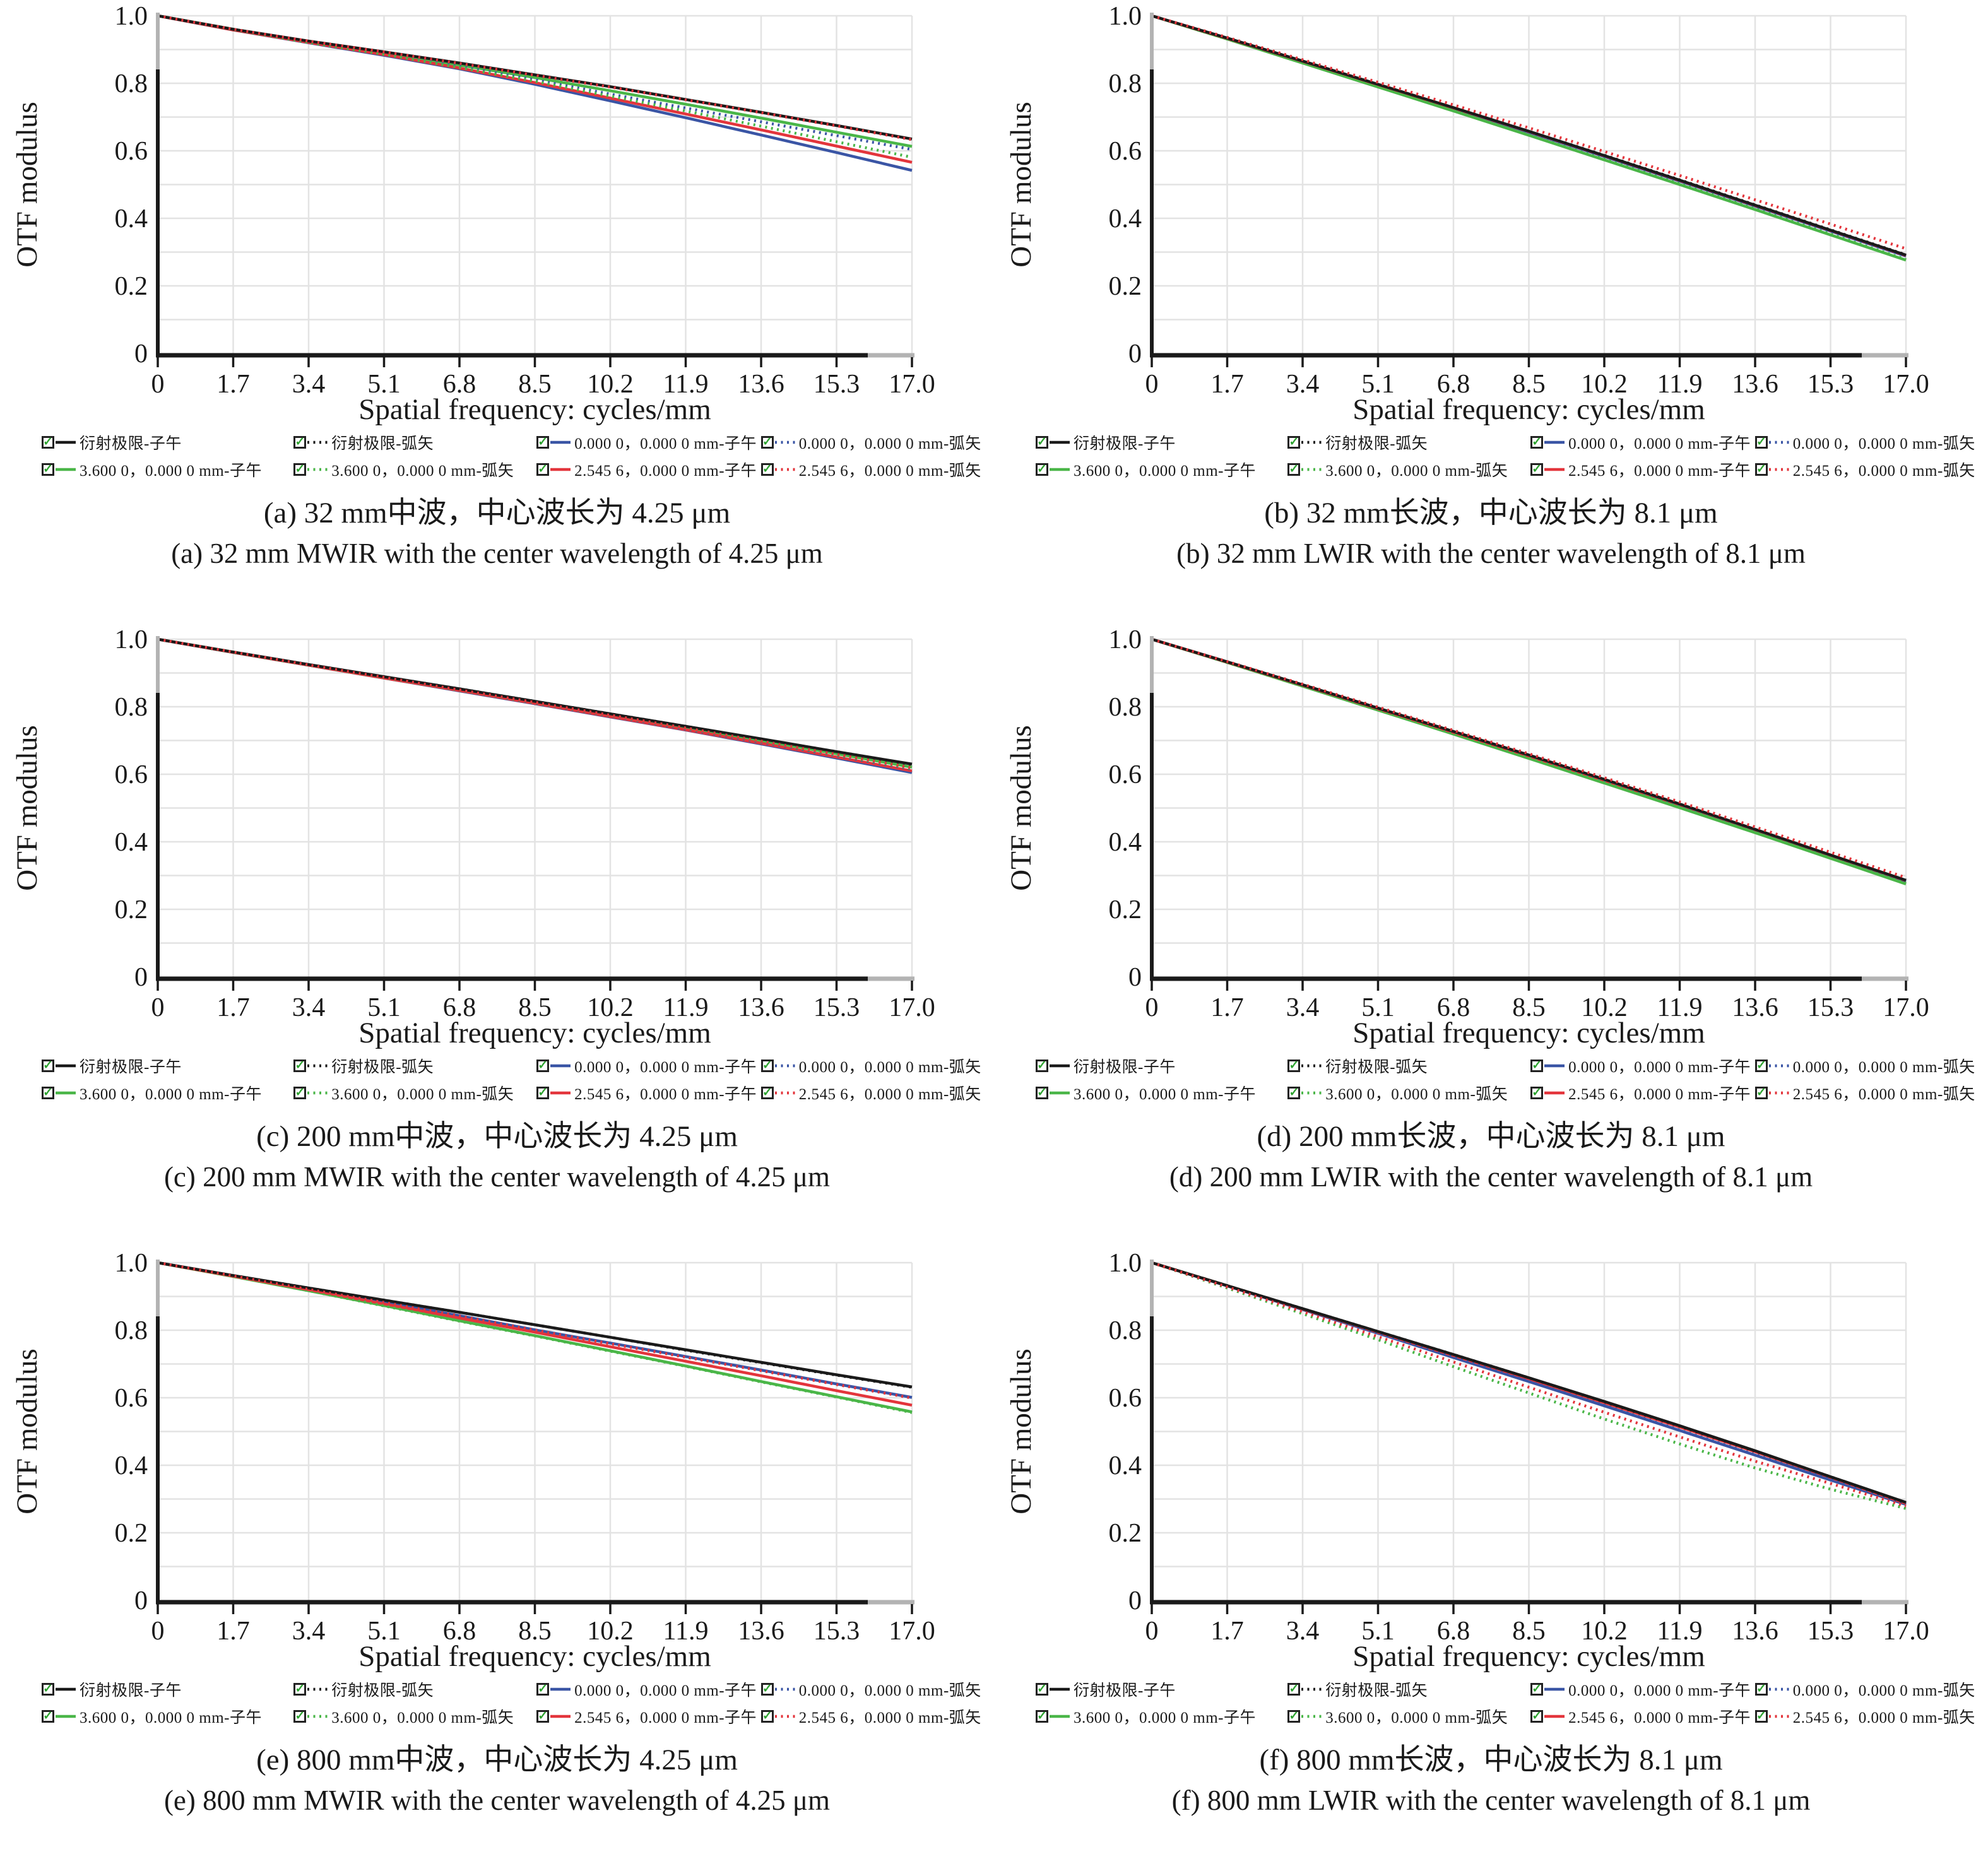 Image resolution: width=1988 pixels, height=1871 pixels. What do you see at coordinates (414, 1065) in the screenshot?
I see `legend-item: ✓ 衍射极限-弧矢` at bounding box center [414, 1065].